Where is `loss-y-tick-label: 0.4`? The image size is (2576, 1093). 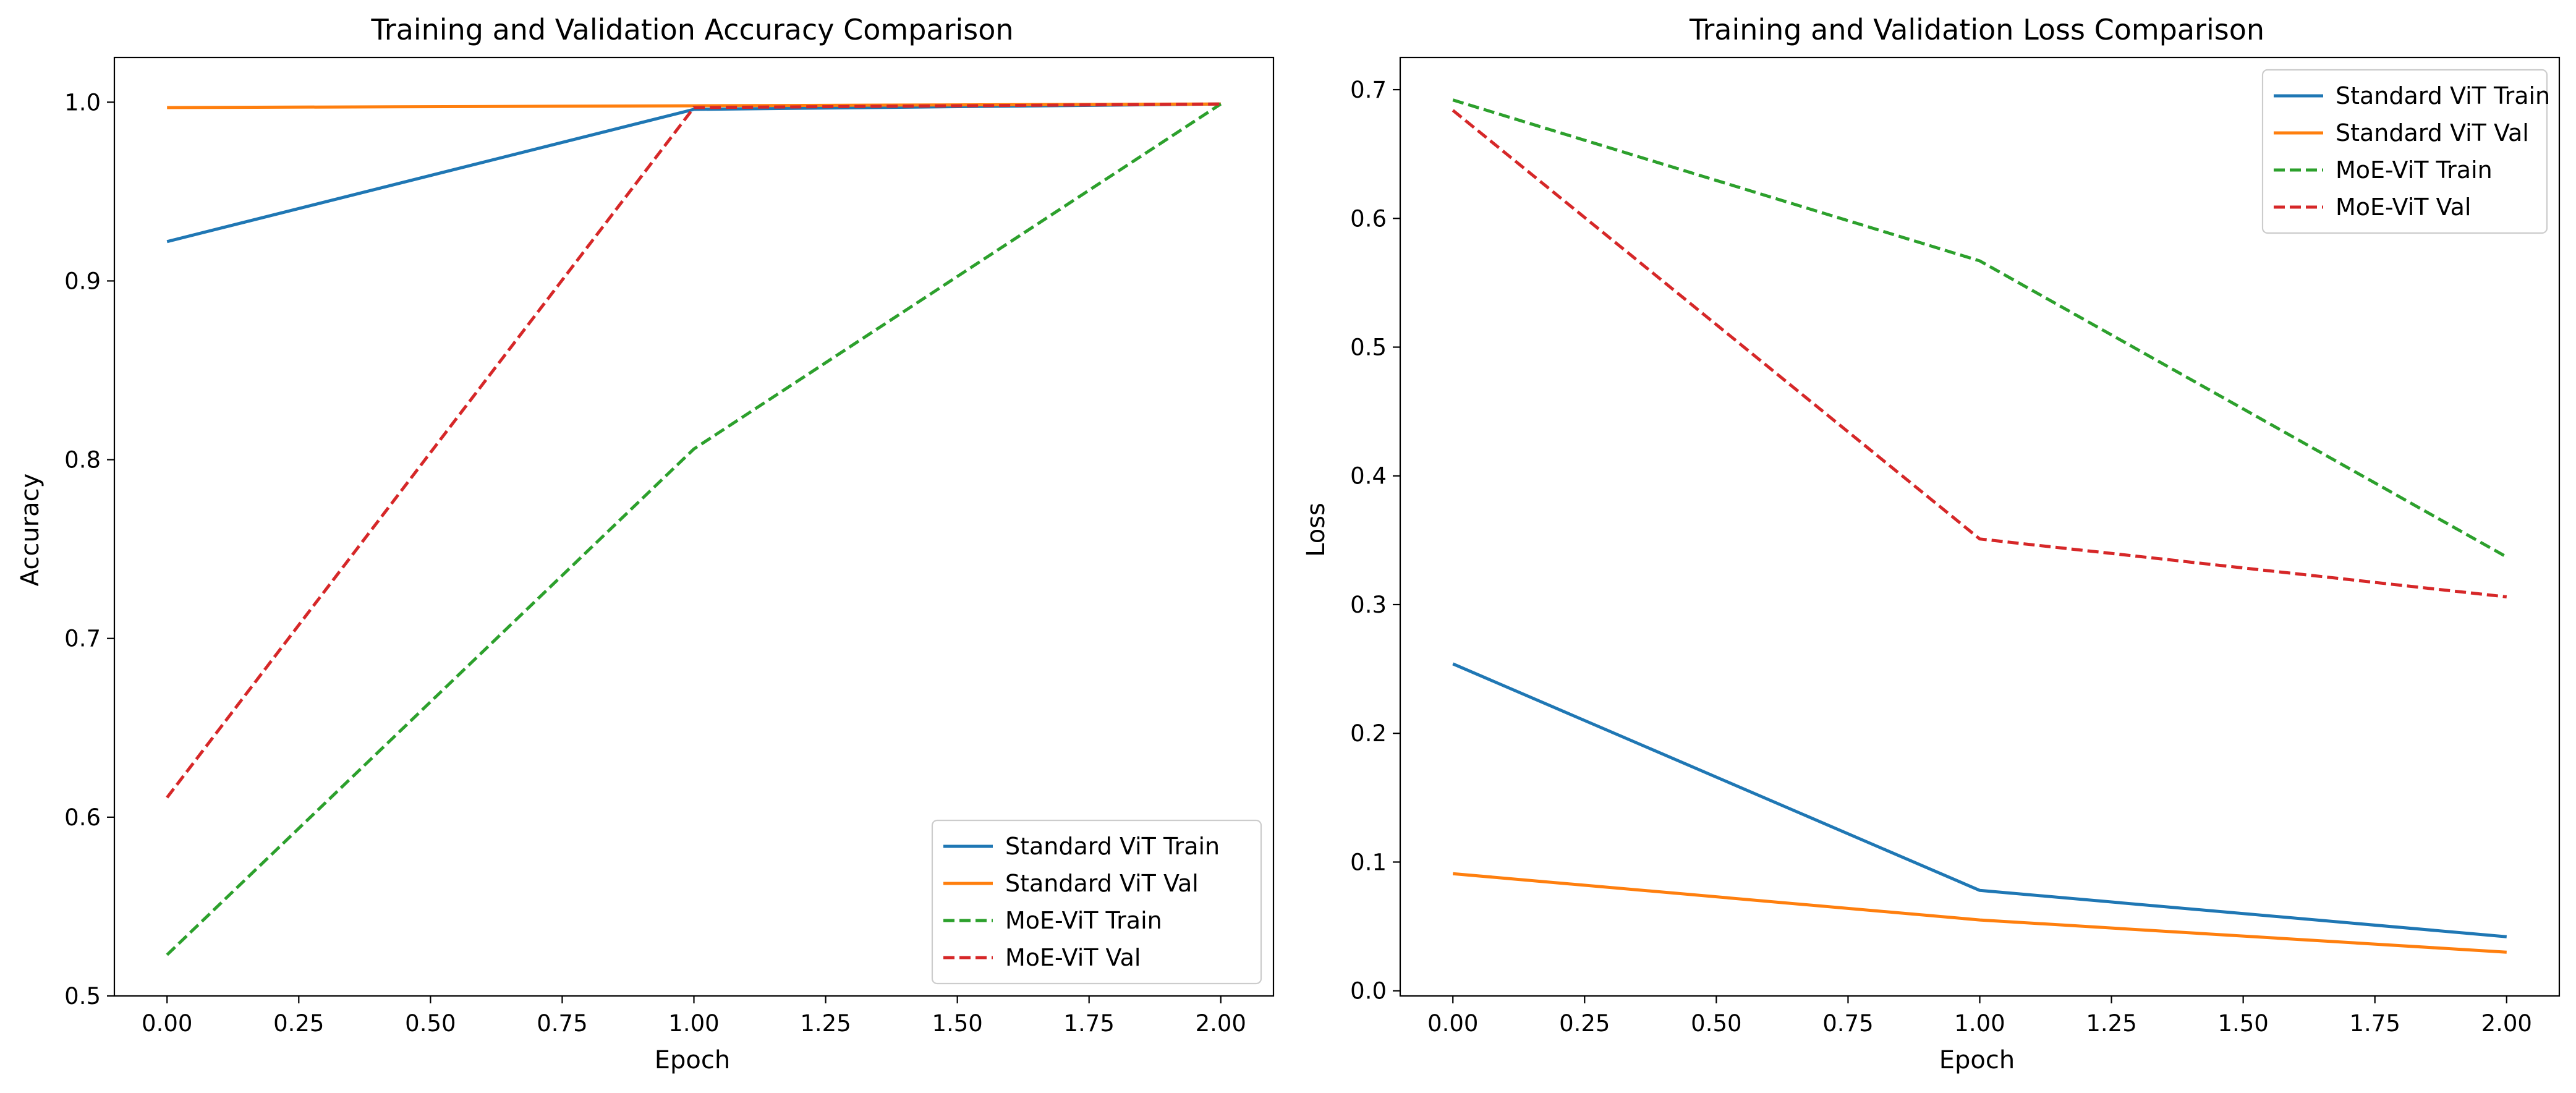 loss-y-tick-label: 0.4 is located at coordinates (1368, 477).